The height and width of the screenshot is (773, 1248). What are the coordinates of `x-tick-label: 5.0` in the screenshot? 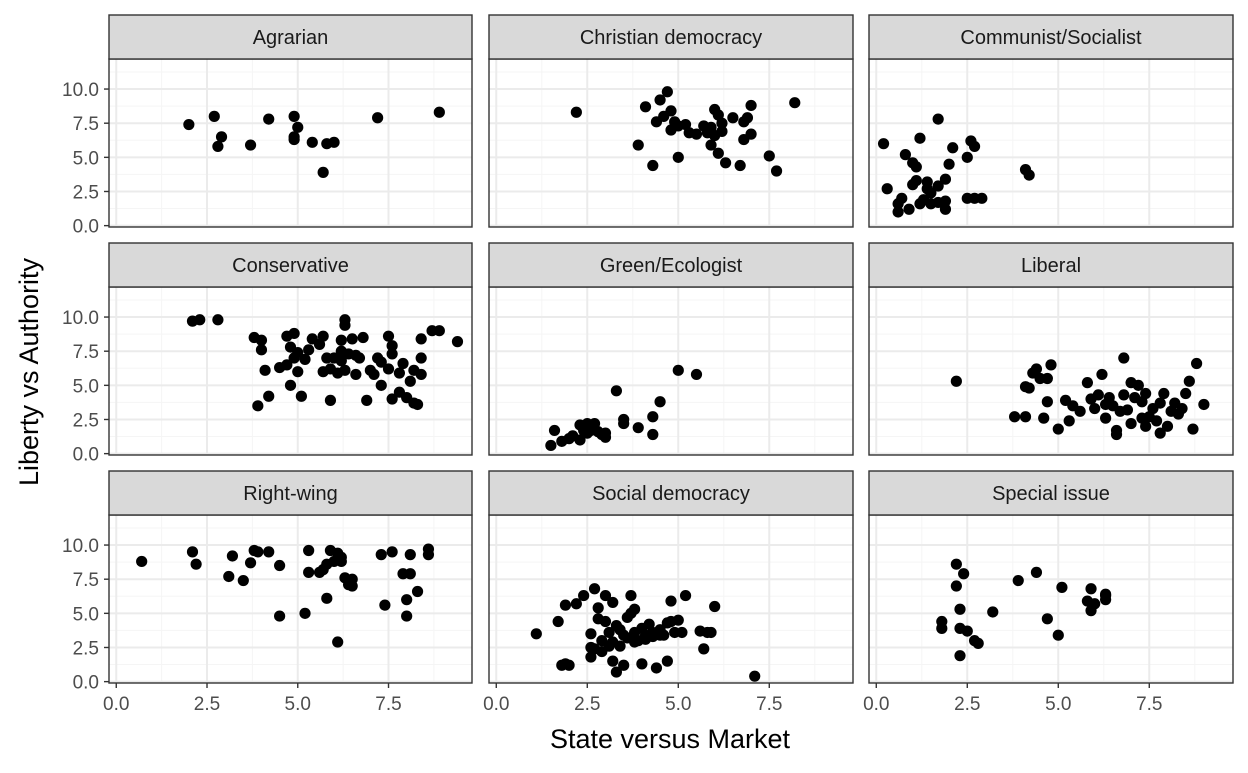 It's located at (298, 704).